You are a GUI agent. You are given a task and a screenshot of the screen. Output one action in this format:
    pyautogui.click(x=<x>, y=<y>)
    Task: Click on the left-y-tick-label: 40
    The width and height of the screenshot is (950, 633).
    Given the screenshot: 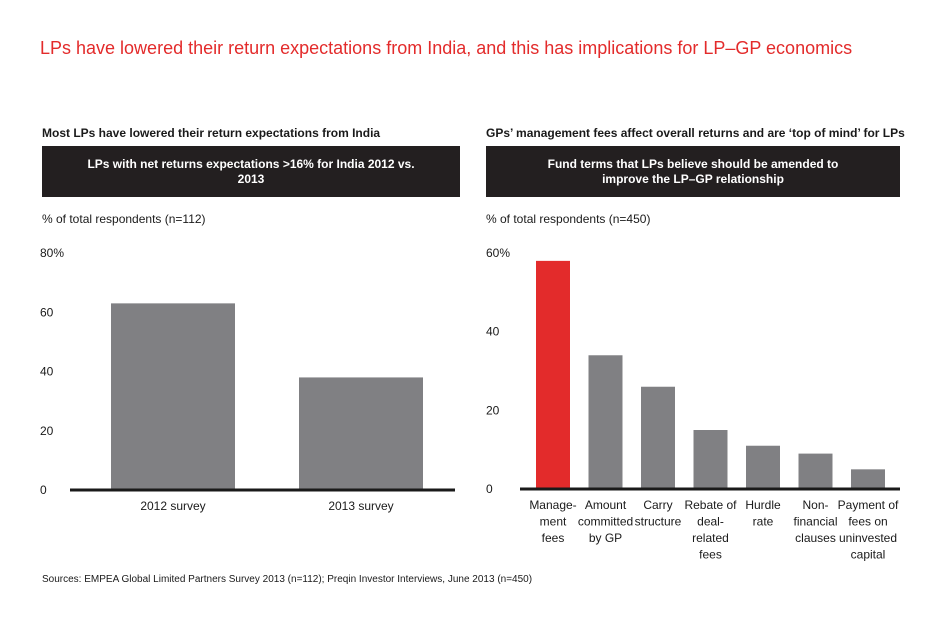 What is the action you would take?
    pyautogui.click(x=47, y=372)
    